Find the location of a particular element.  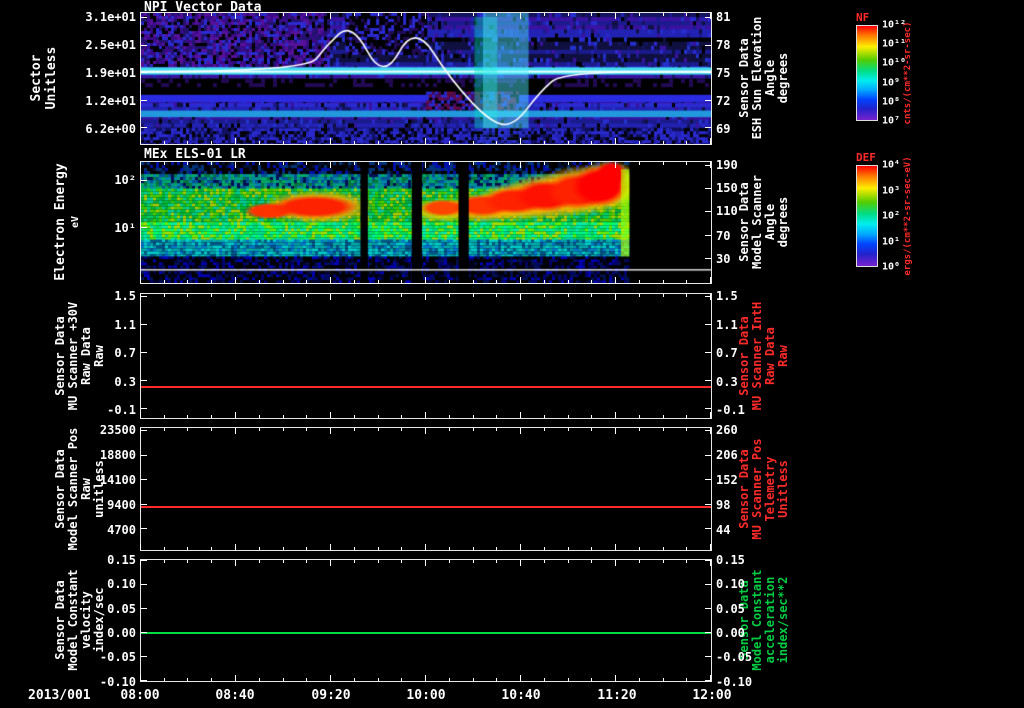

tick-label: 152 is located at coordinates (727, 479).